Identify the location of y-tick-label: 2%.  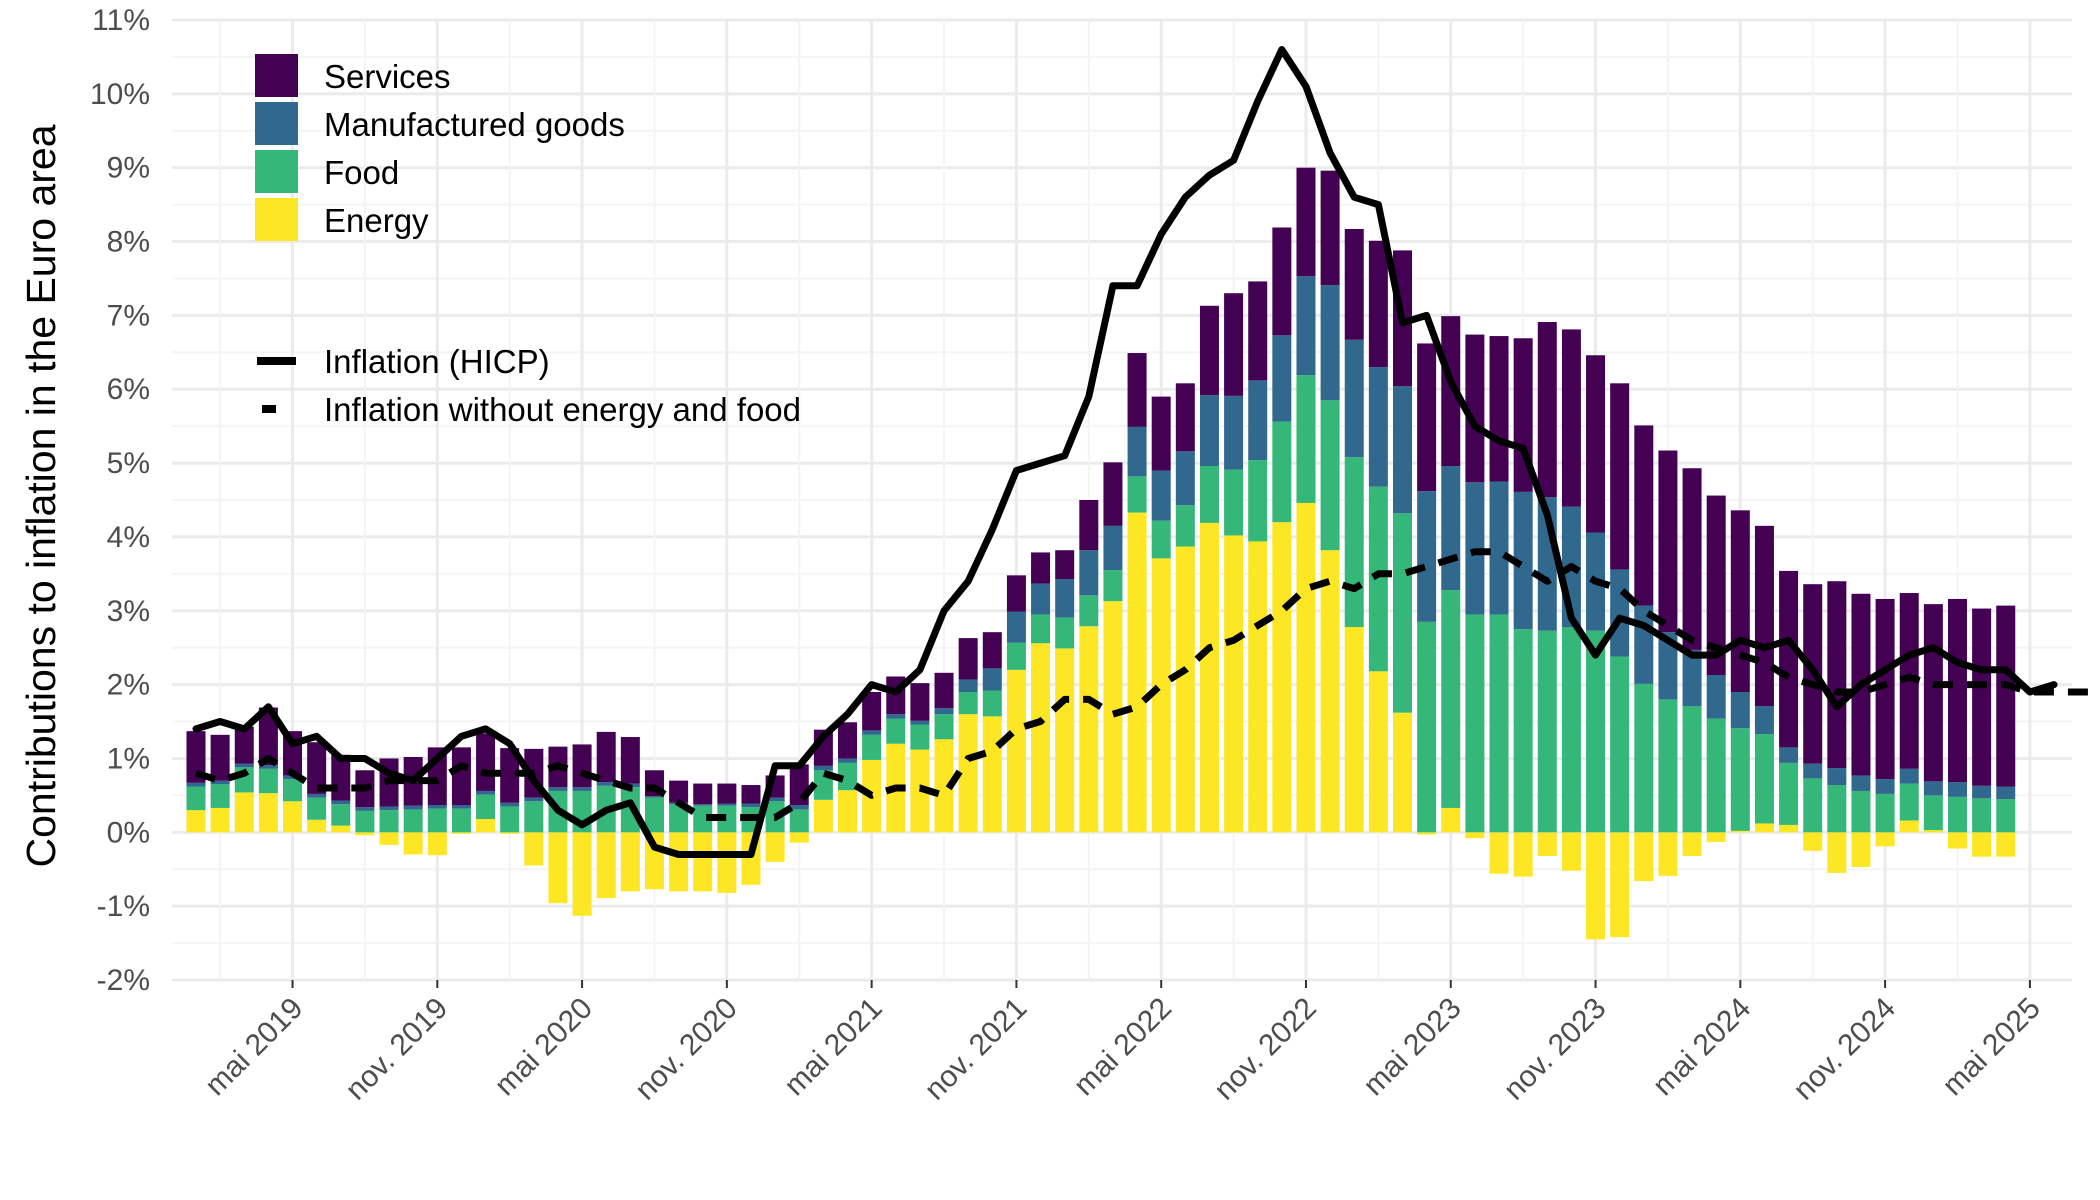
(128, 685).